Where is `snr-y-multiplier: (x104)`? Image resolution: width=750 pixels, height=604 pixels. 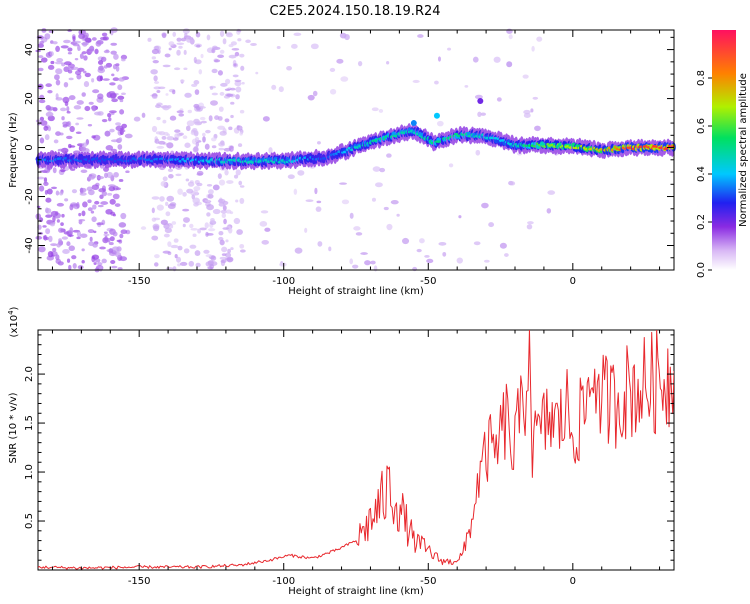
snr-y-multiplier: (x104) is located at coordinates (13, 321).